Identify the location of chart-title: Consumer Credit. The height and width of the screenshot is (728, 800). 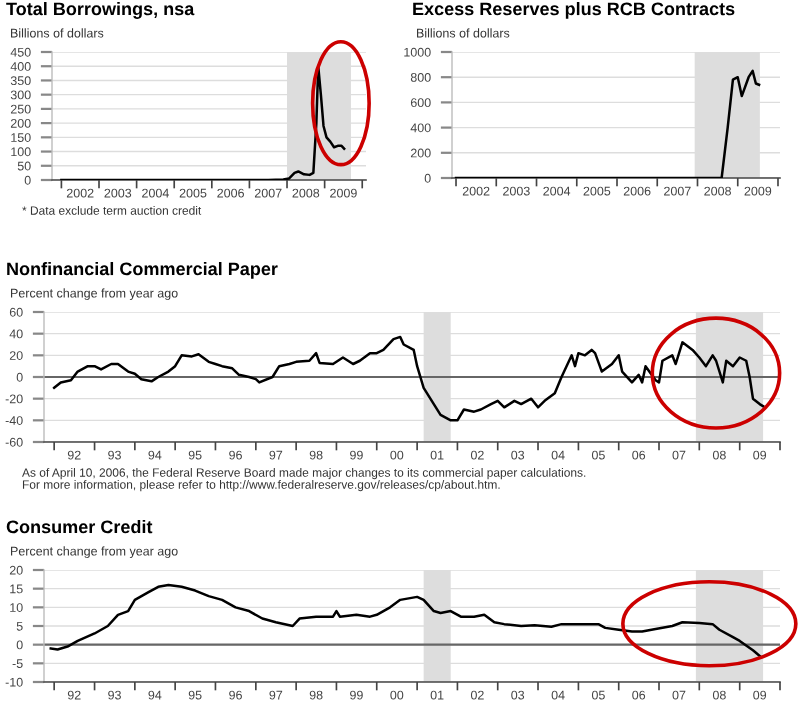
(79, 527).